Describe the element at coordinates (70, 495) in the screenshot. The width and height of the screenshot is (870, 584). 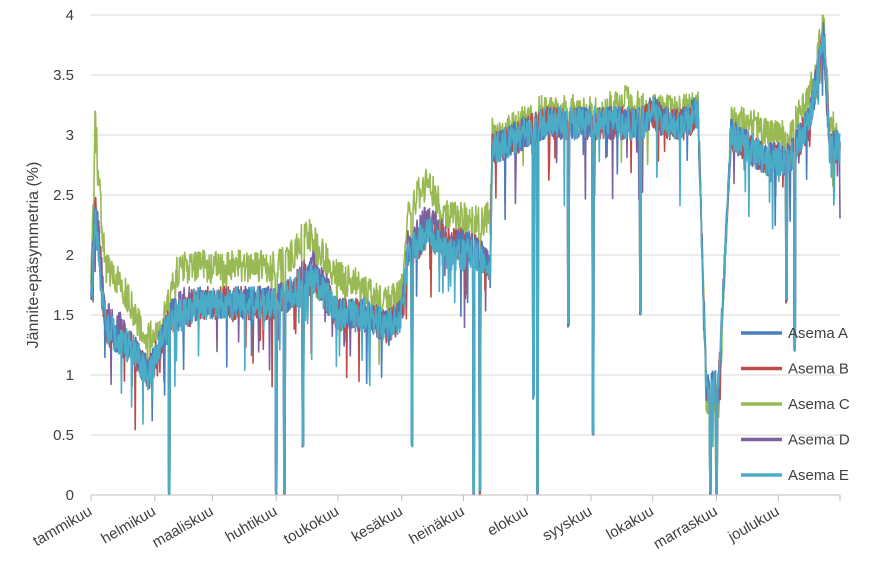
I see `y-tick-label: 0` at that location.